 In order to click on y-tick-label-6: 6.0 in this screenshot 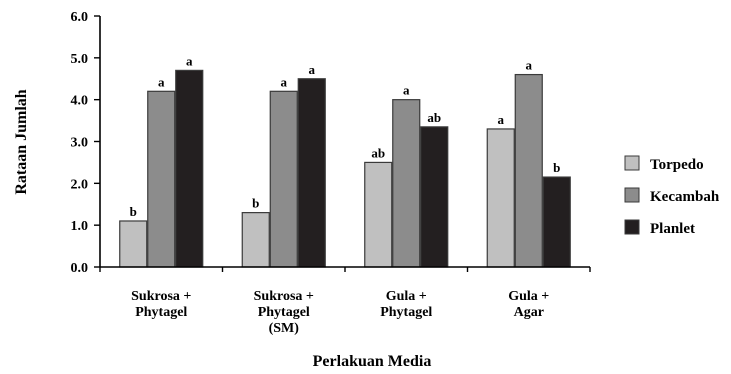, I will do `click(80, 17)`.